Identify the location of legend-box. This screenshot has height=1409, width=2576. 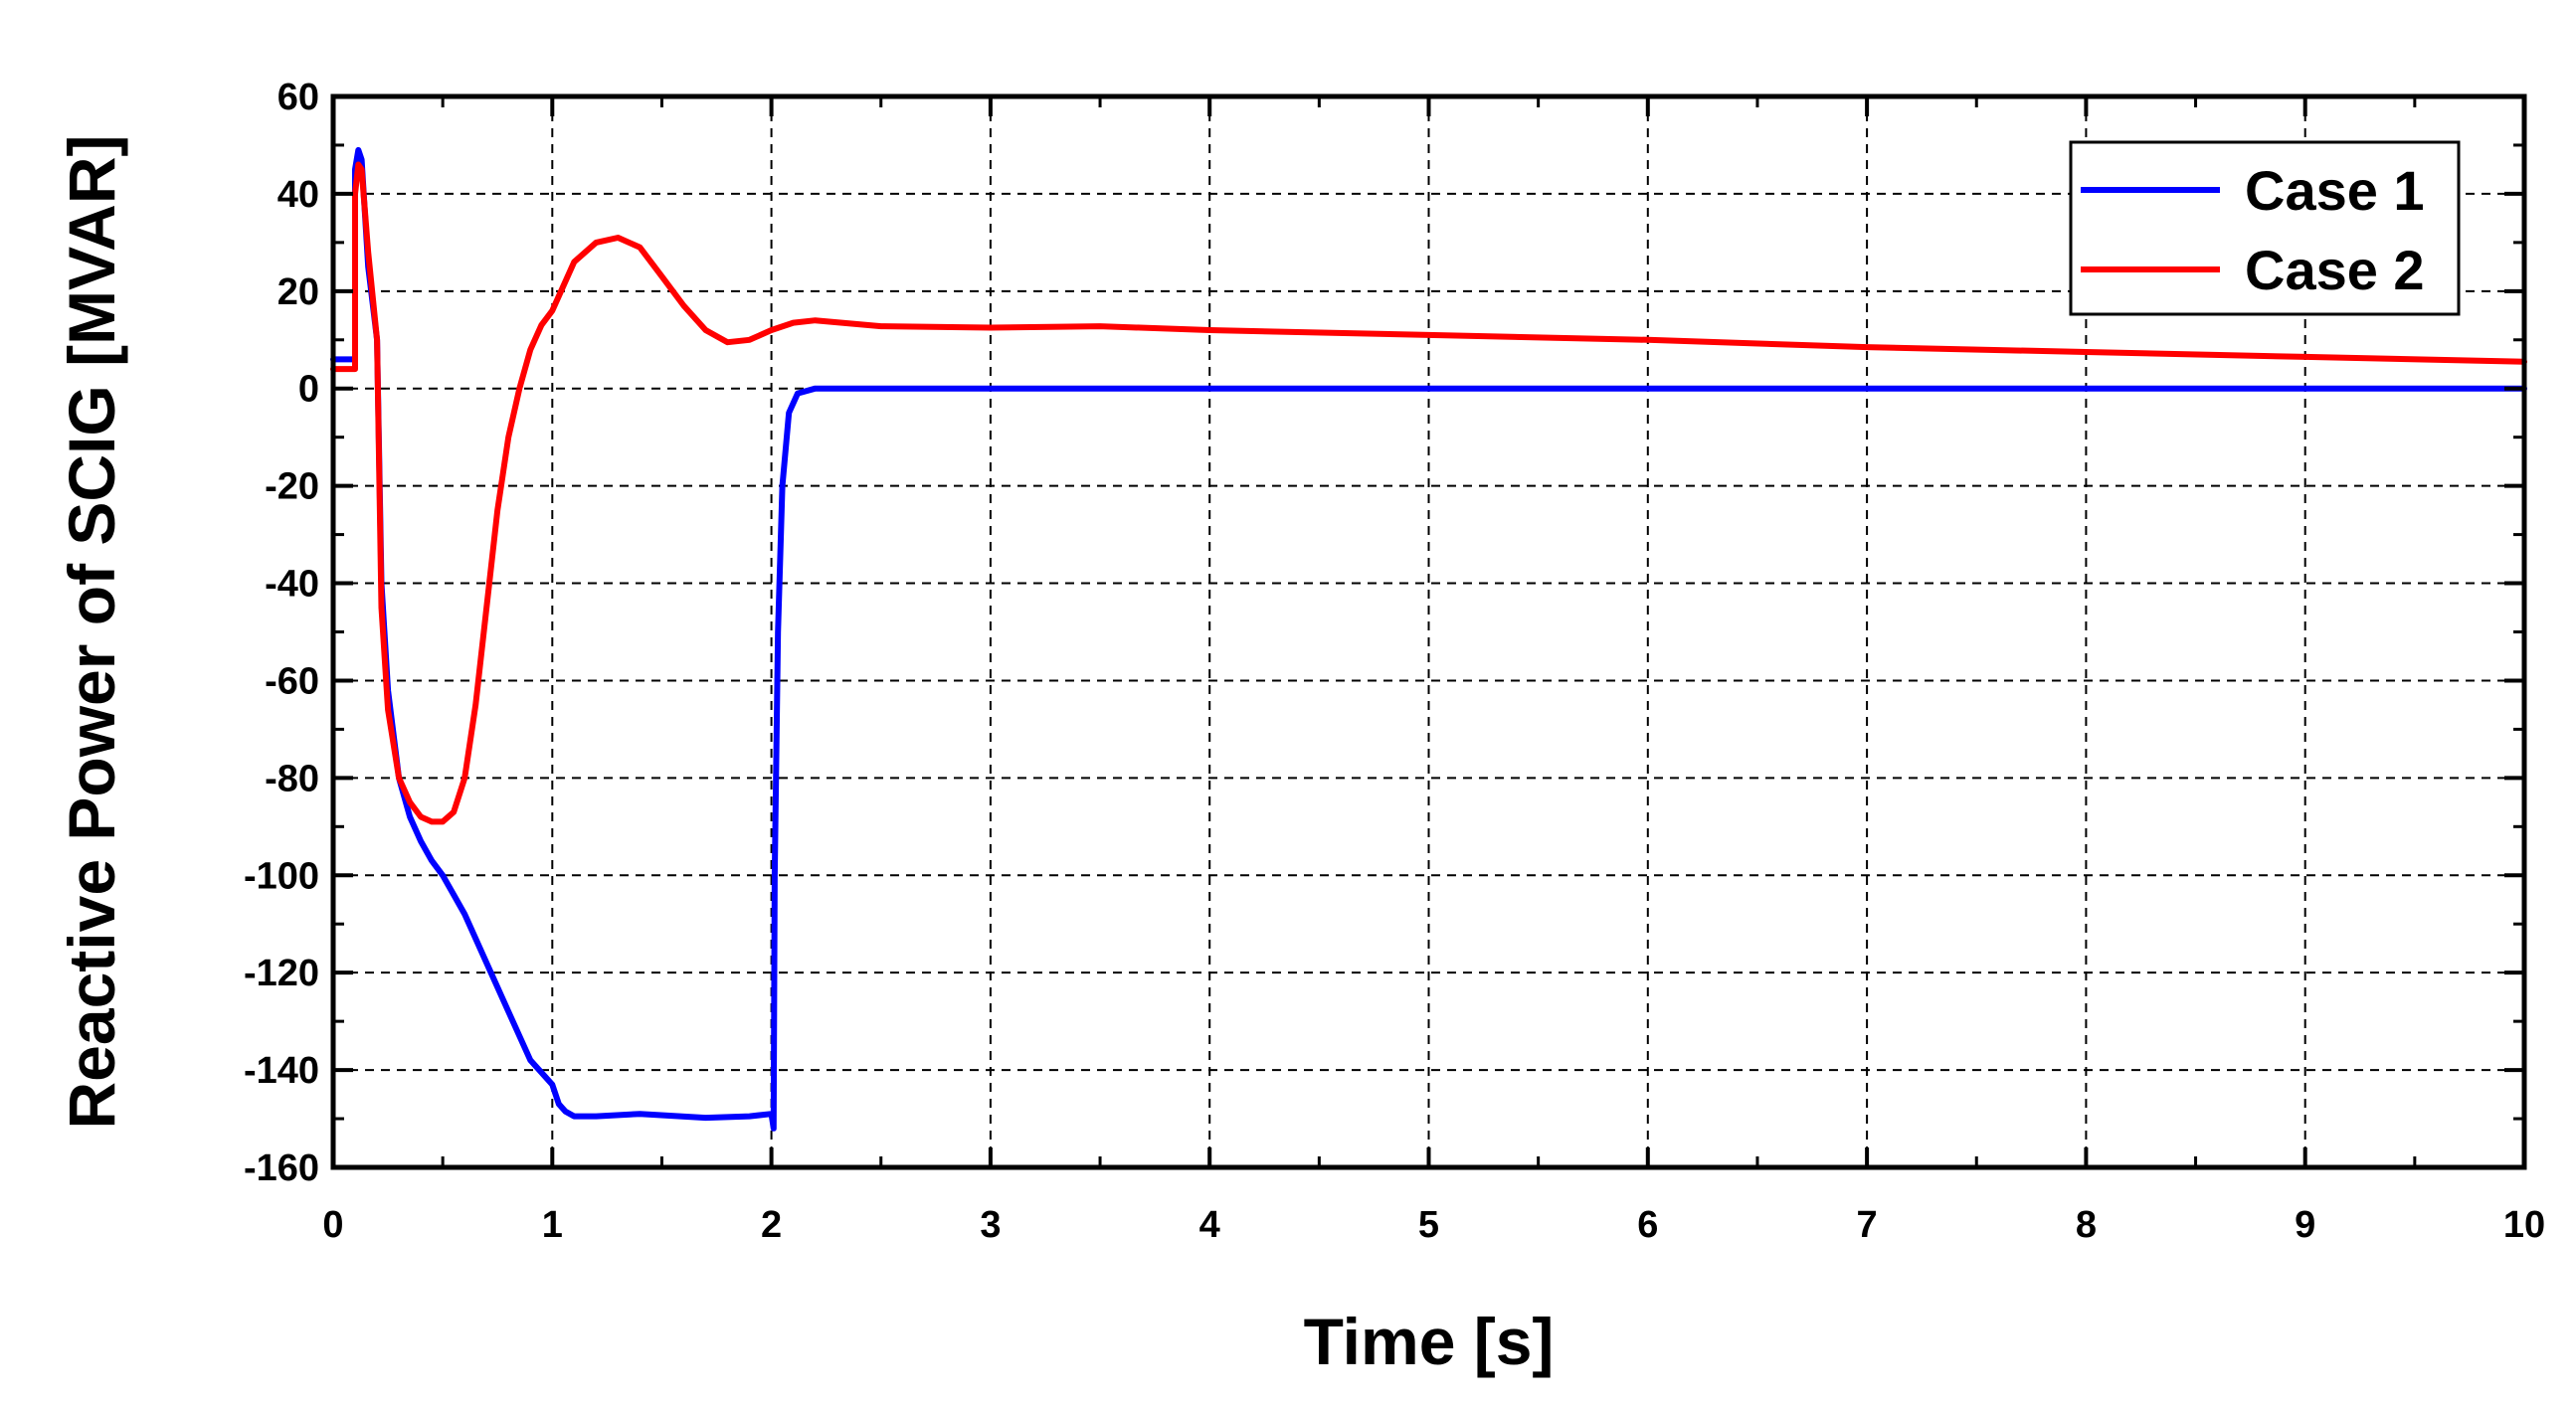
(2265, 228).